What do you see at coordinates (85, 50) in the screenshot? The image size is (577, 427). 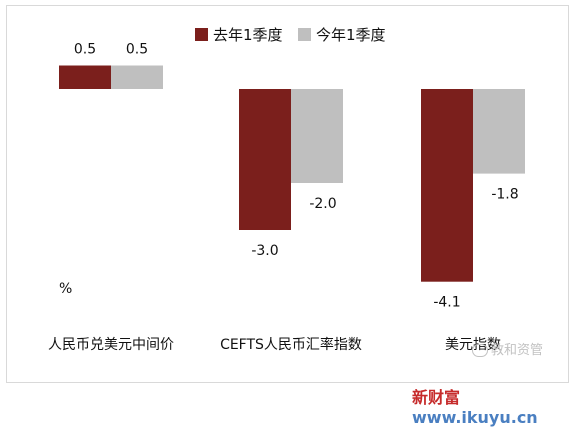 I see `data-label-last-year-0: 0.5` at bounding box center [85, 50].